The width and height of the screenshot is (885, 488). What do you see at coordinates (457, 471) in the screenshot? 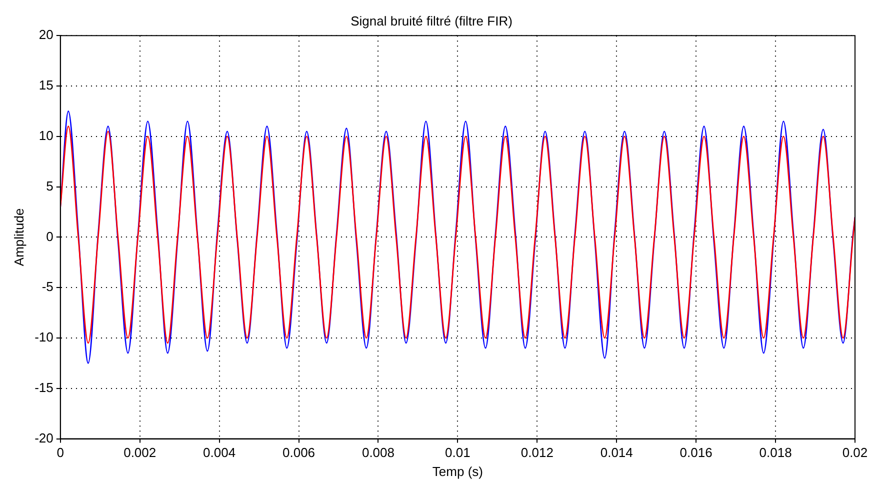
I see `x-axis-title: Temp (s)` at bounding box center [457, 471].